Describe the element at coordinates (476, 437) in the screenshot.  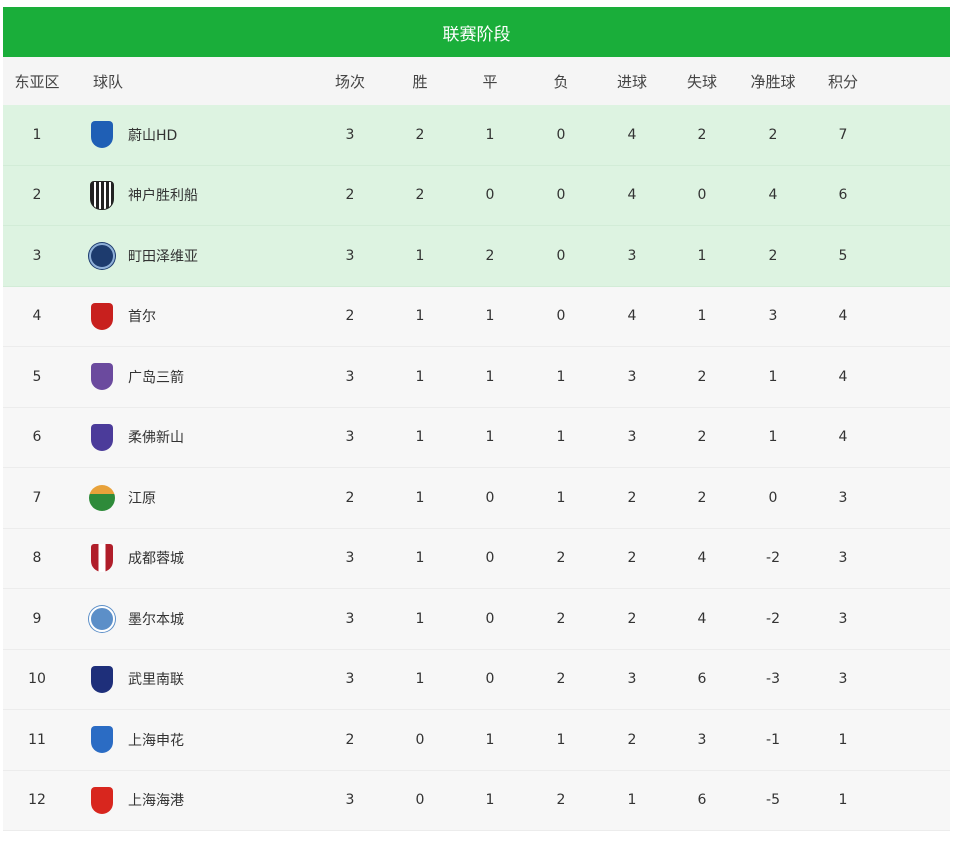
I see `table-row: 6 柔佛新山 3 1 1 1 3 2 1 4` at that location.